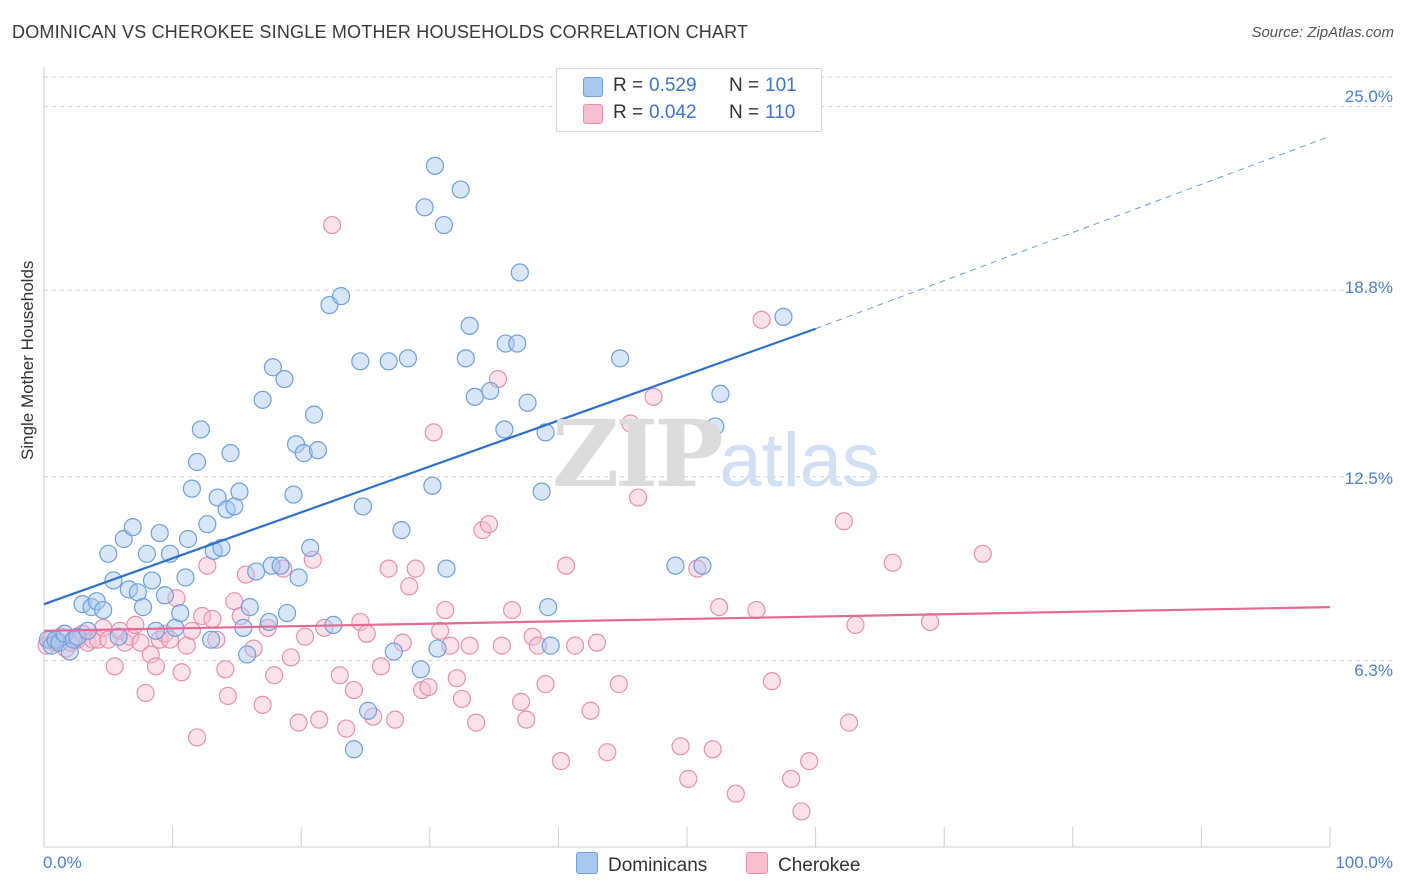 The height and width of the screenshot is (892, 1406). What do you see at coordinates (593, 114) in the screenshot?
I see `legend-swatch-cherokee` at bounding box center [593, 114].